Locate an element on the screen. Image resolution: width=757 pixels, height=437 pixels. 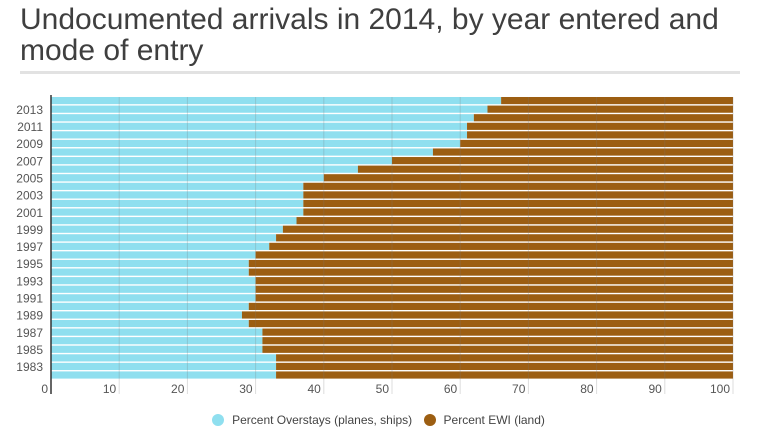
y-tick-label-2011: 2011 is located at coordinates (30, 127).